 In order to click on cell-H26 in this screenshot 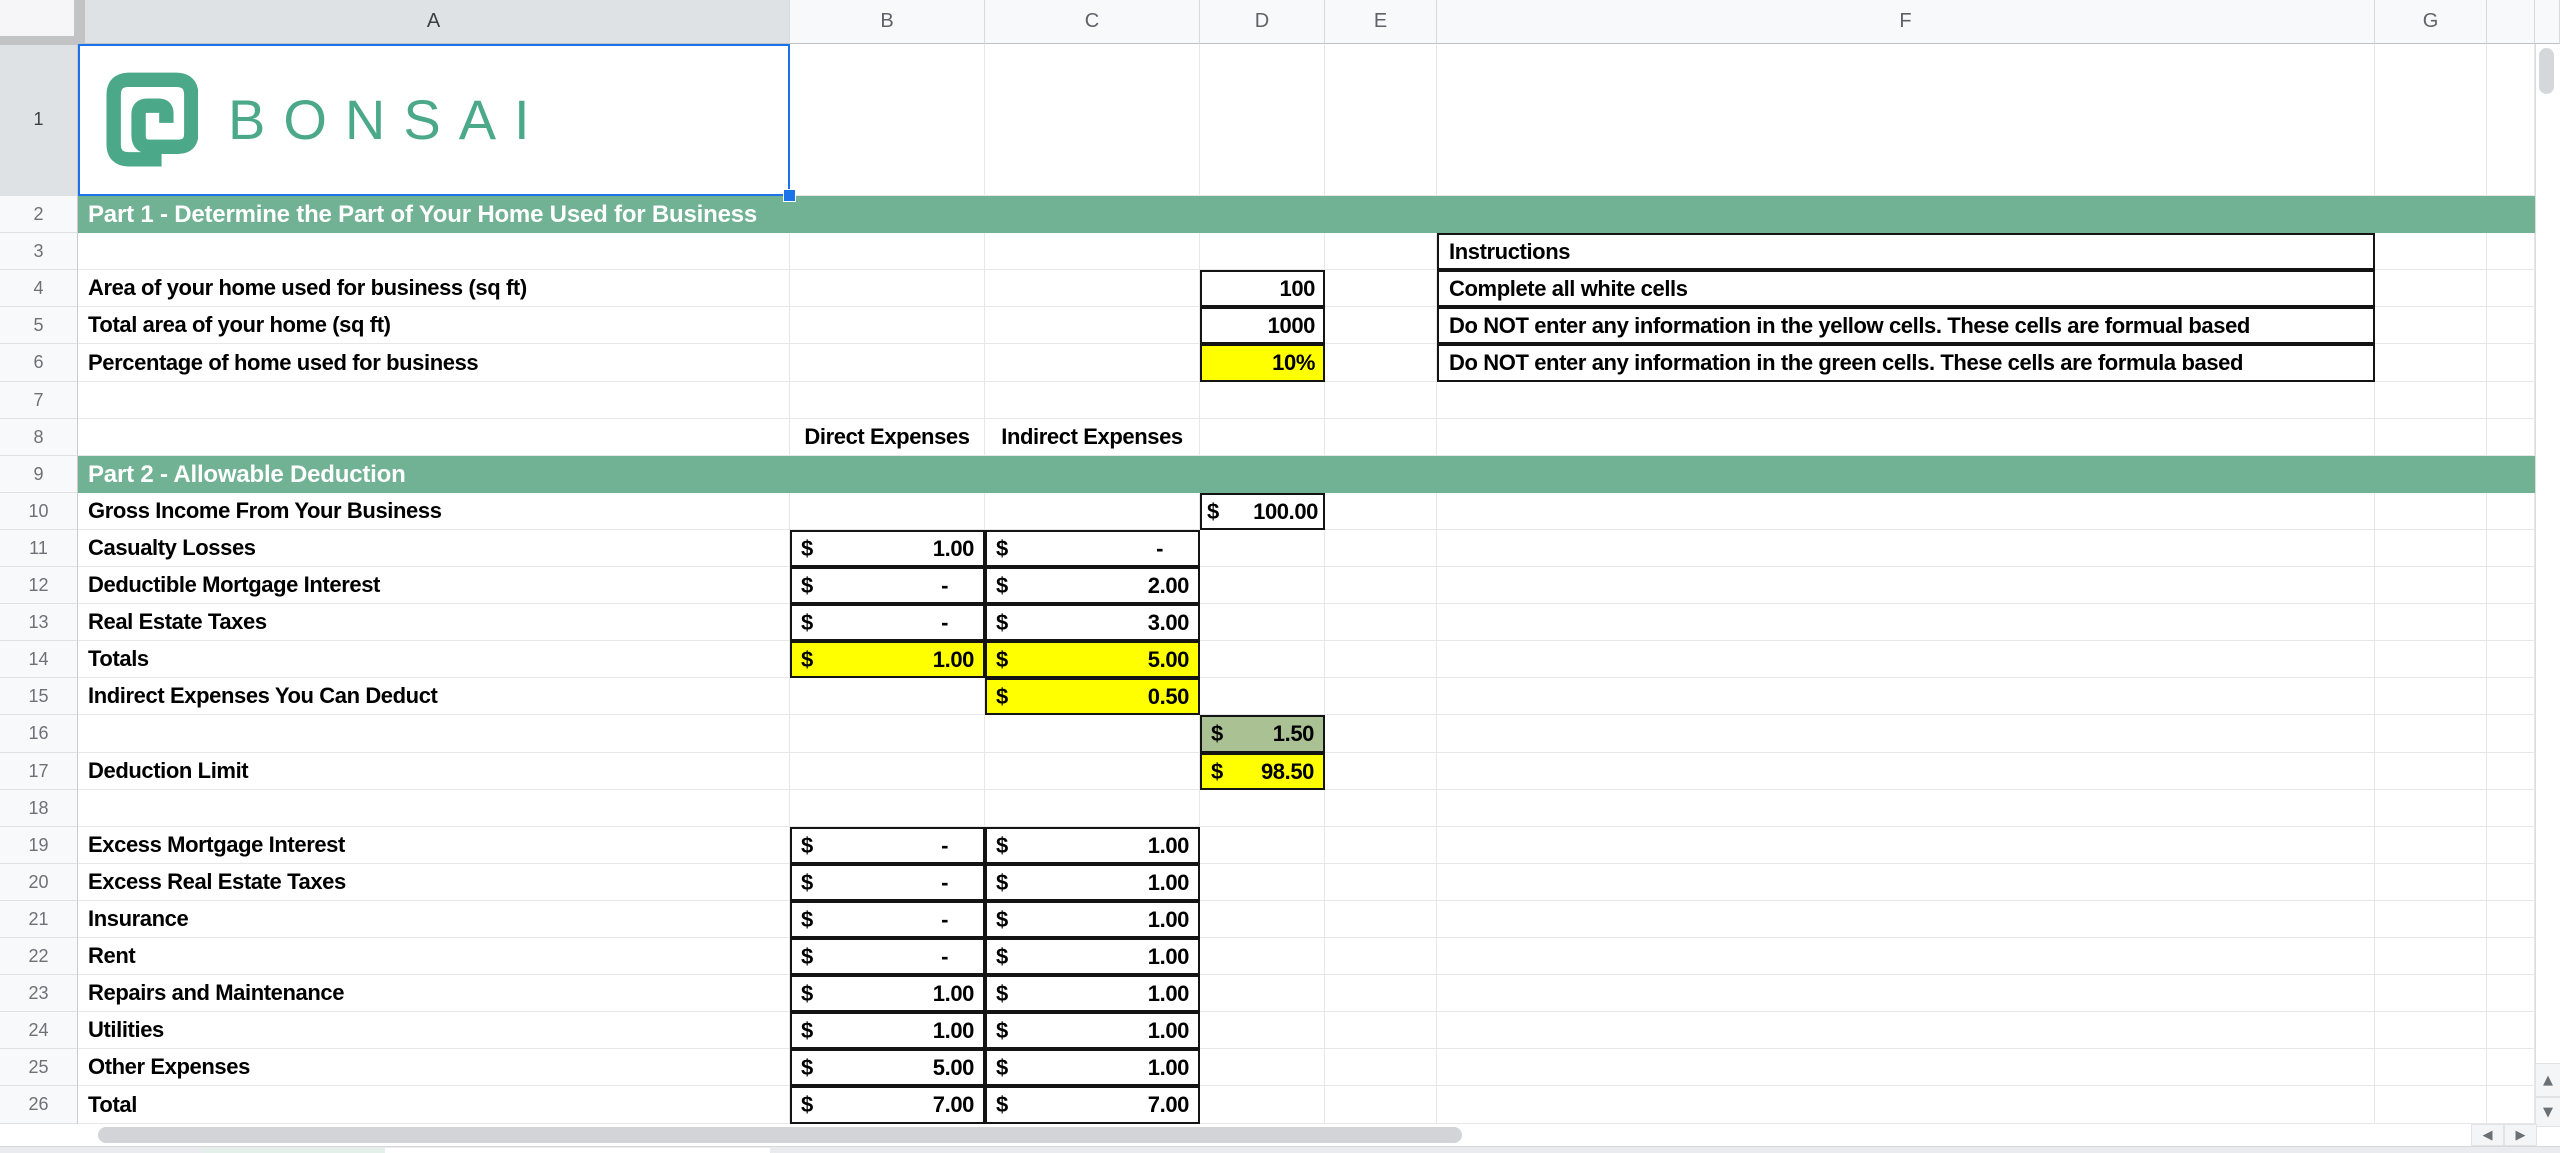, I will do `click(2511, 1105)`.